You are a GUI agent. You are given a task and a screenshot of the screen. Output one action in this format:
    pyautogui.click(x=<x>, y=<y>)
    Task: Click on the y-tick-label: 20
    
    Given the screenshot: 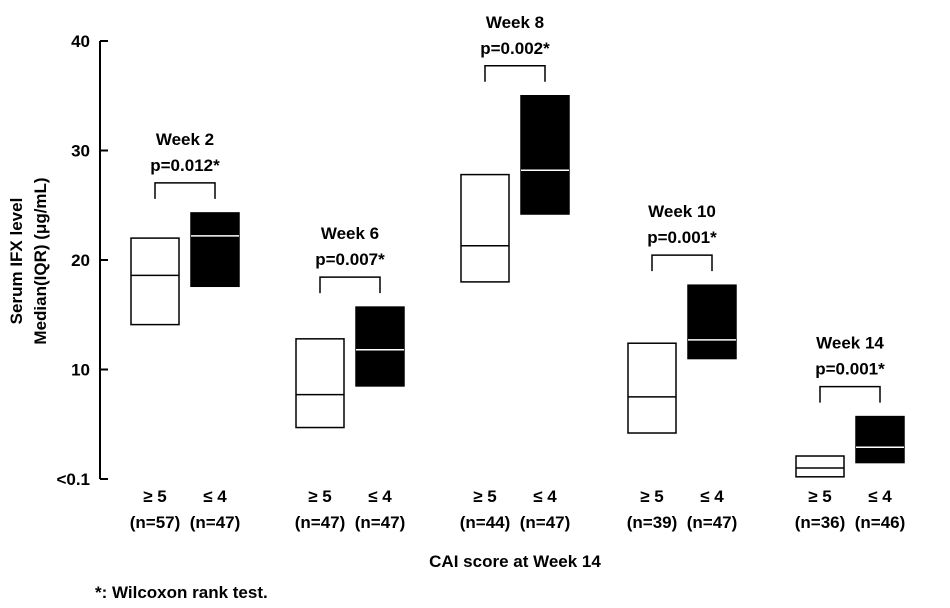 What is the action you would take?
    pyautogui.click(x=80, y=260)
    